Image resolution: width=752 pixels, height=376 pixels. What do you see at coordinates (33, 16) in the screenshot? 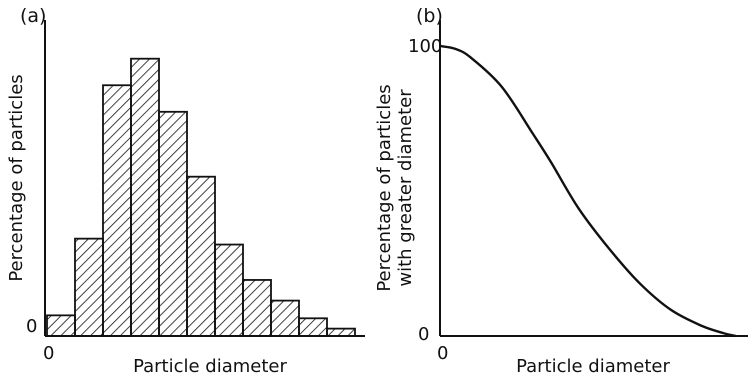
I see `panel-a-label: (a)` at bounding box center [33, 16].